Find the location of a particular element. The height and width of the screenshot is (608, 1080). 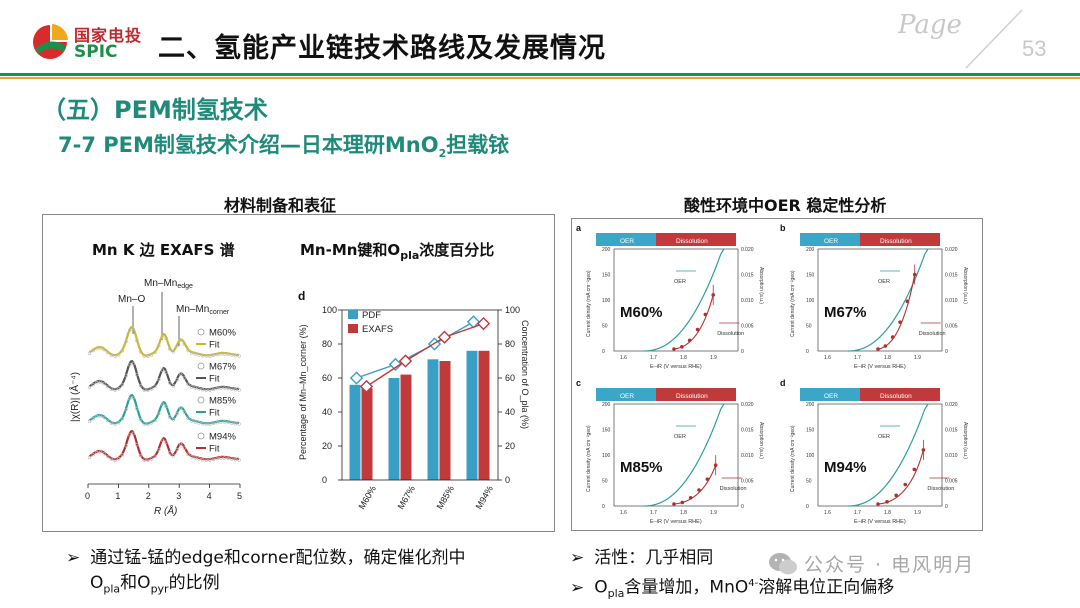

bar-legend-swatch is located at coordinates (353, 314).